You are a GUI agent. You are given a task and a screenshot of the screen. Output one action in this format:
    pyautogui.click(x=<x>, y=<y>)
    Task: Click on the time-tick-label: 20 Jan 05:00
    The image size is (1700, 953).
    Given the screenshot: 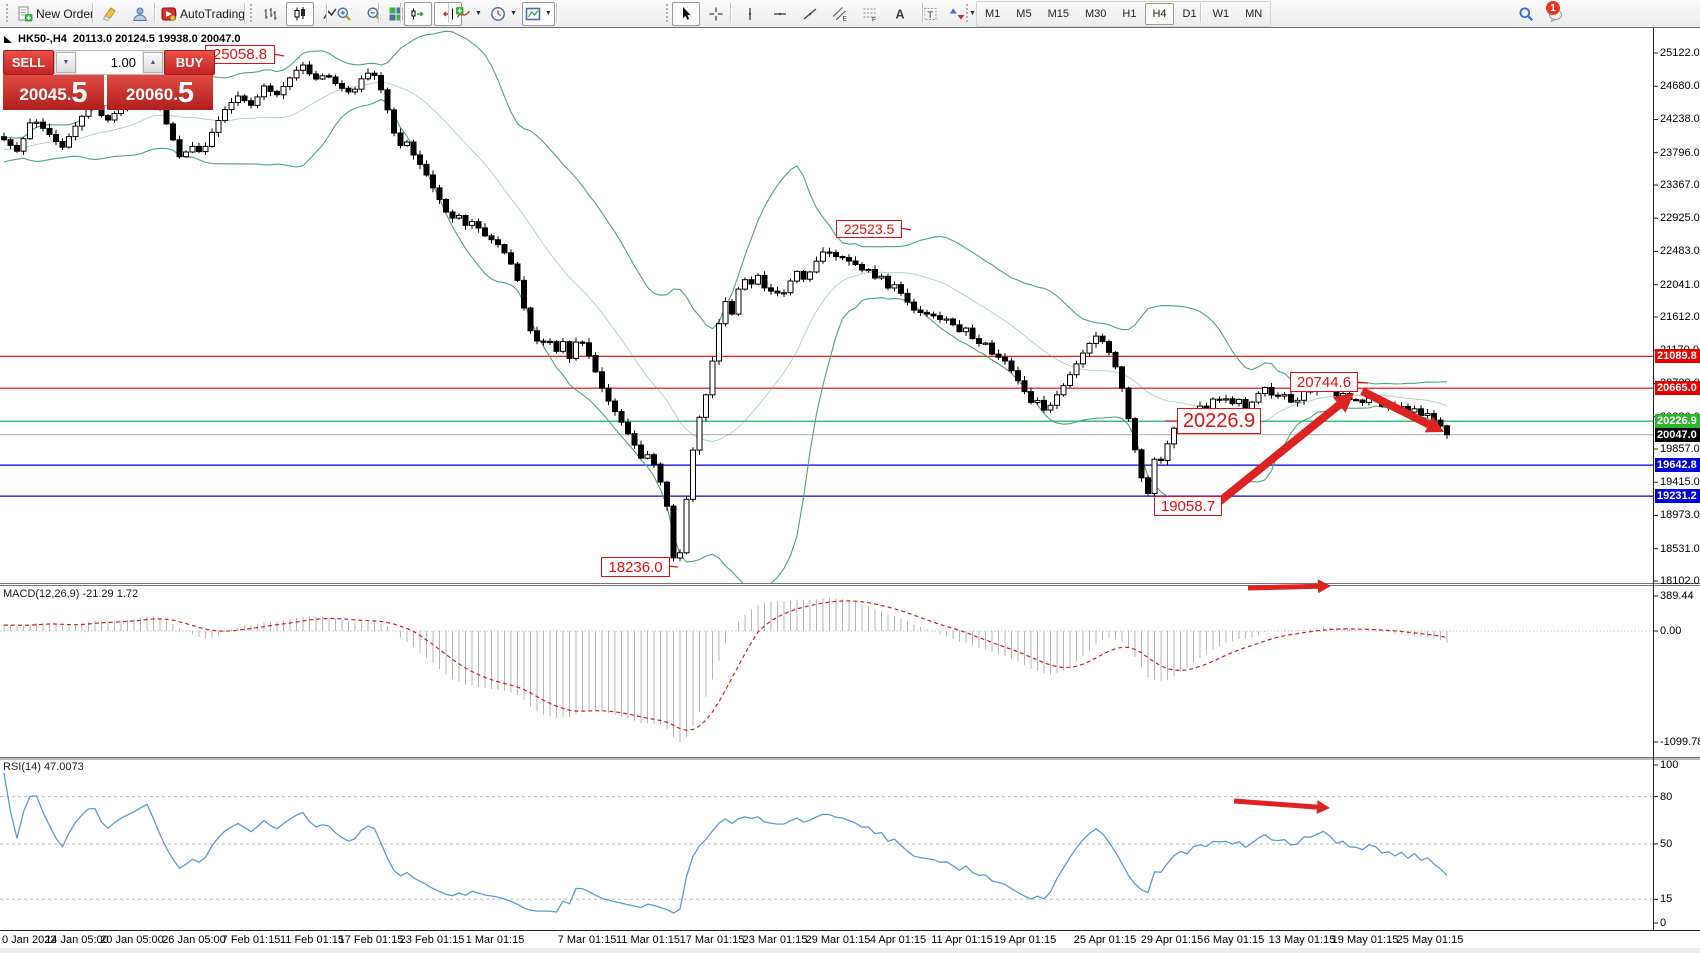 What is the action you would take?
    pyautogui.click(x=132, y=940)
    